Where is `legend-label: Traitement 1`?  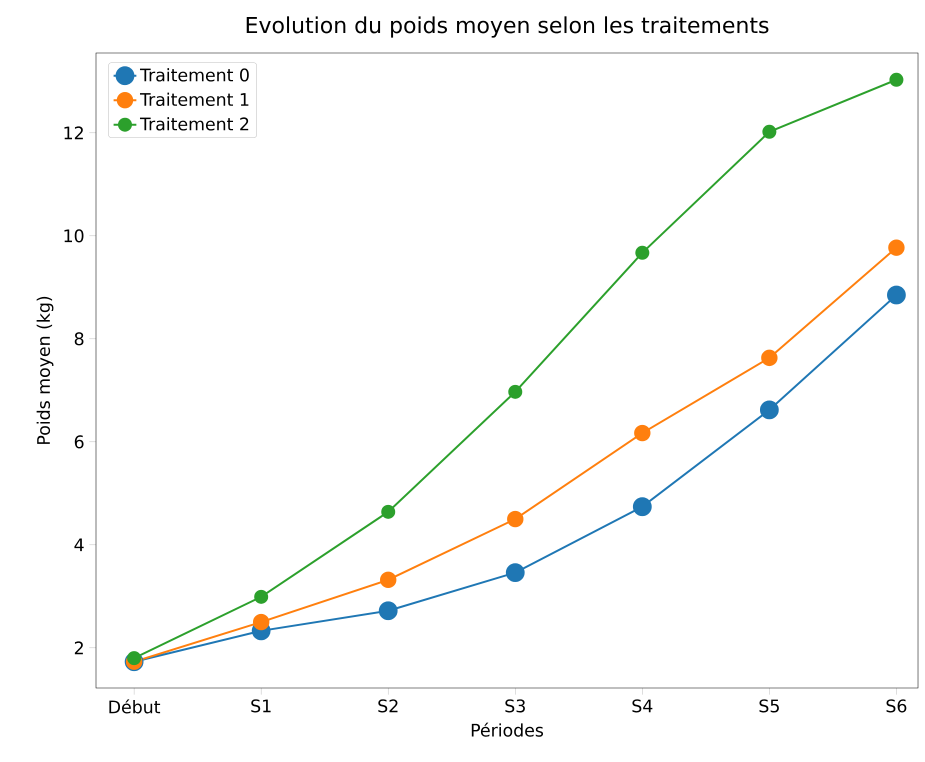
legend-label: Traitement 1 is located at coordinates (194, 99).